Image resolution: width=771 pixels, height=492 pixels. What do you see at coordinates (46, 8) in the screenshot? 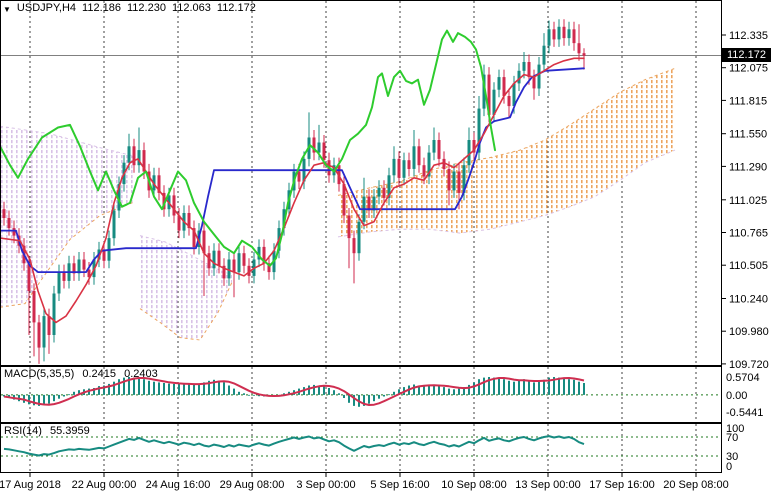
I see `symbol-period-label: USDJPY,H4` at bounding box center [46, 8].